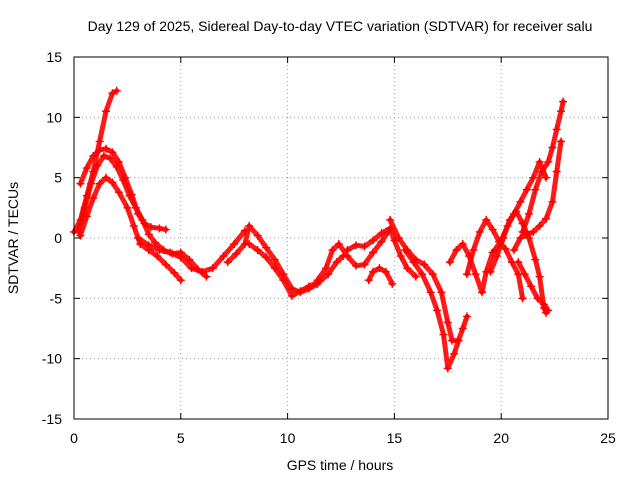 This screenshot has height=480, width=640. Describe the element at coordinates (608, 438) in the screenshot. I see `x-tick-label: 25` at that location.